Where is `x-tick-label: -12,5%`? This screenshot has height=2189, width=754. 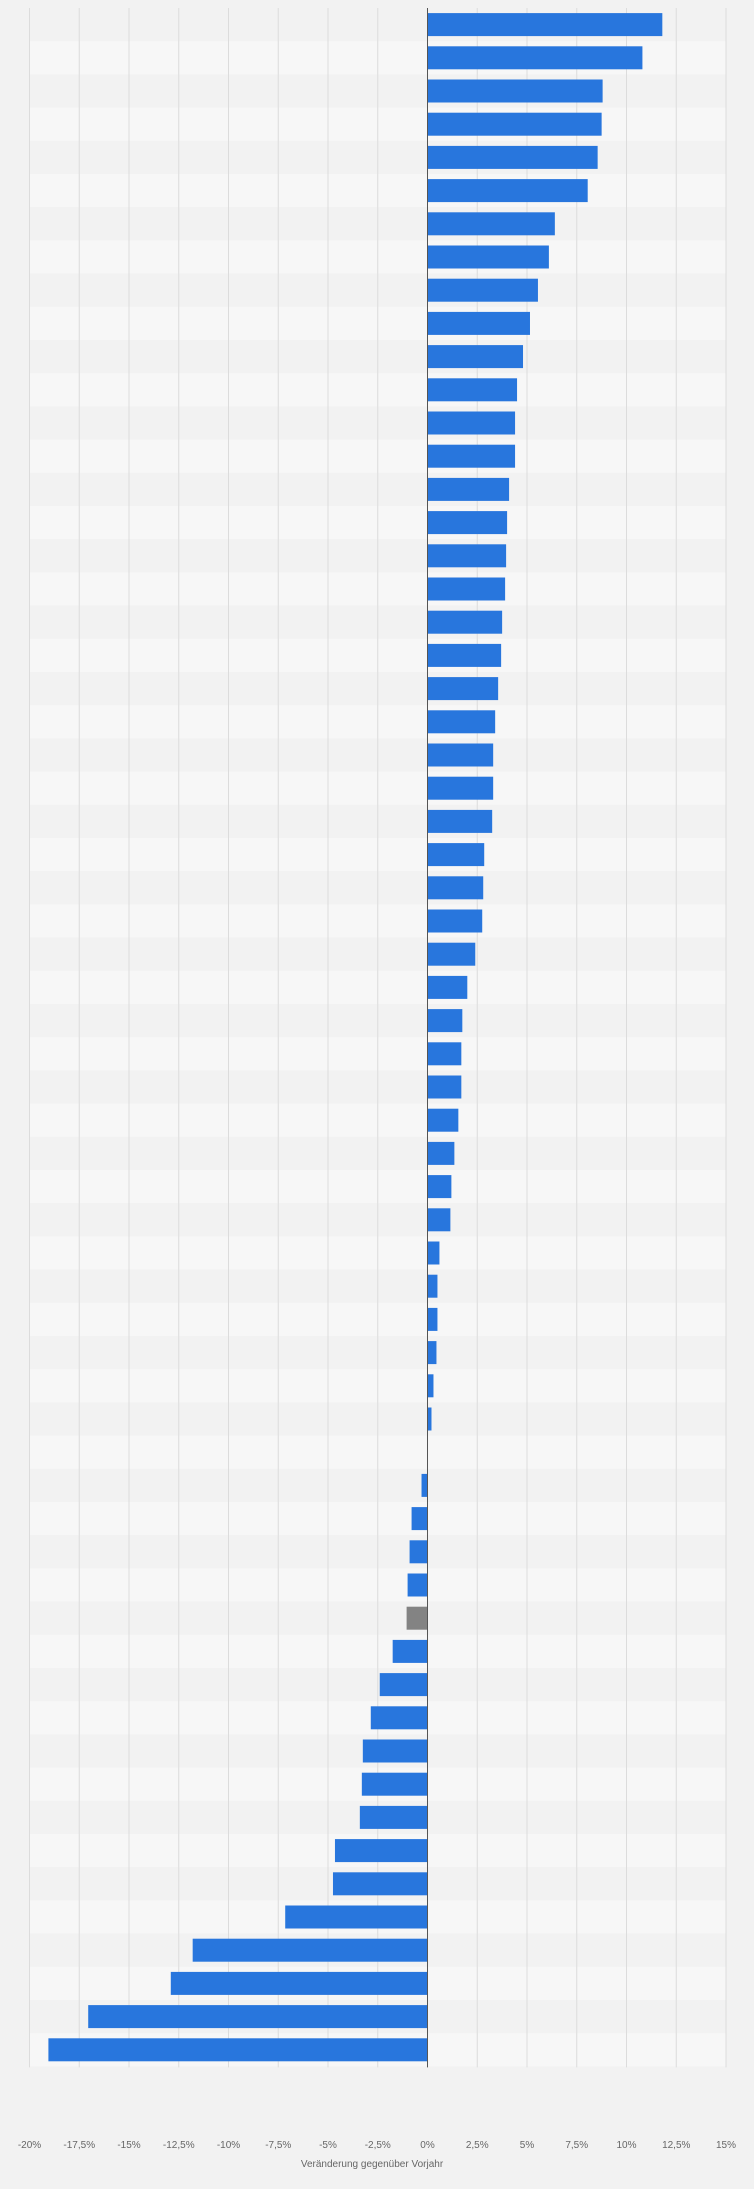
x-tick-label: -12,5% is located at coordinates (179, 2145).